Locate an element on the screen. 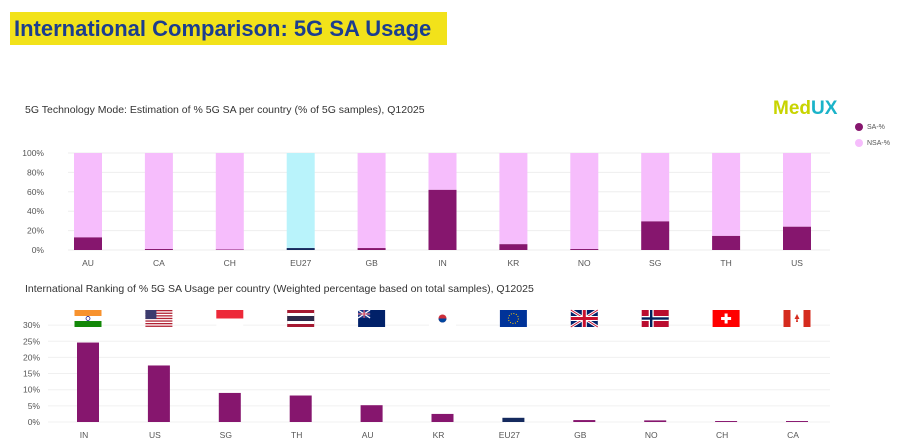 The height and width of the screenshot is (444, 900). bar-IN is located at coordinates (88, 382).